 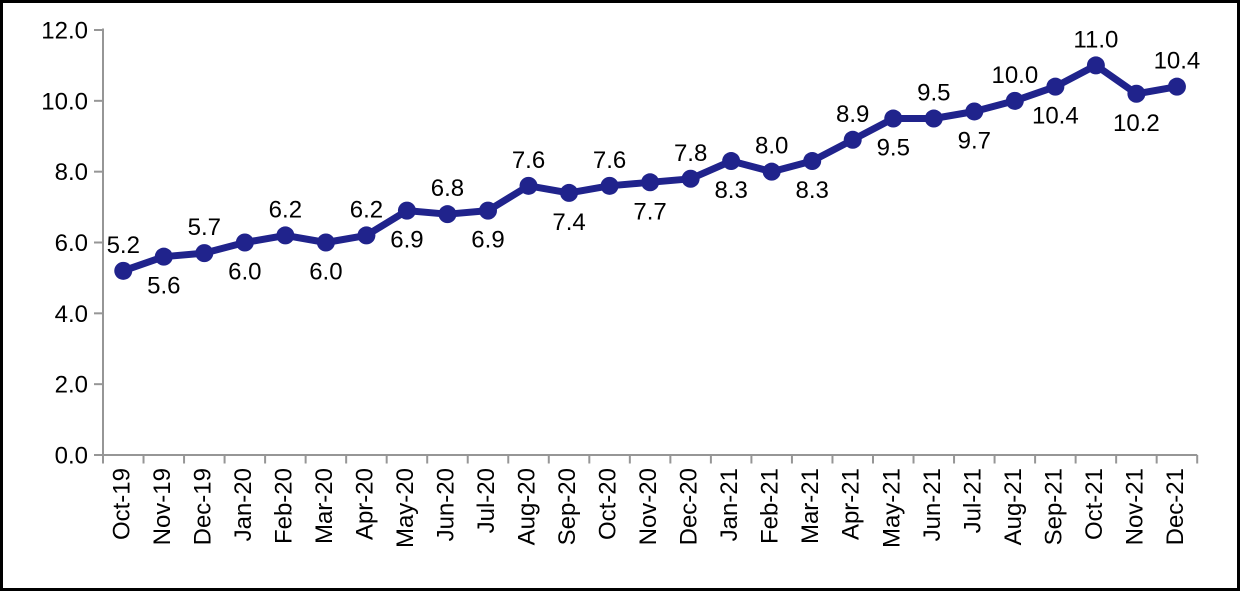 What do you see at coordinates (202, 506) in the screenshot?
I see `x-tick-label: Dec-19` at bounding box center [202, 506].